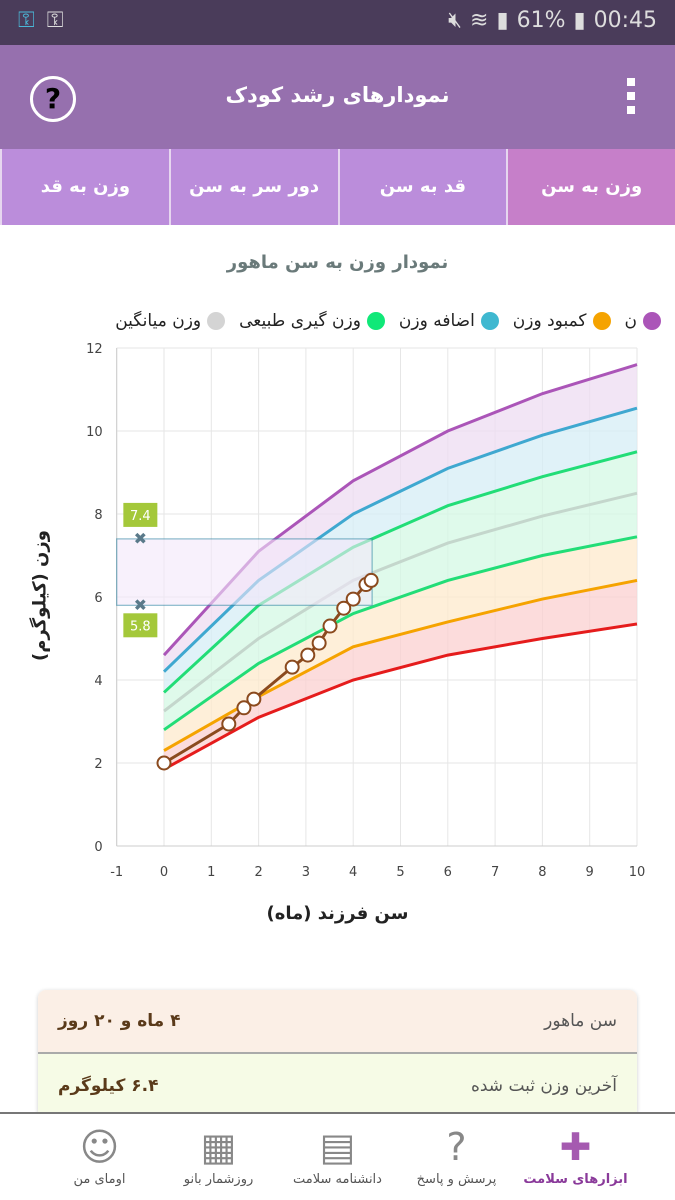 Image resolution: width=675 pixels, height=1200 pixels. I want to click on first-aid-kit-icon: ✚, so click(575, 1147).